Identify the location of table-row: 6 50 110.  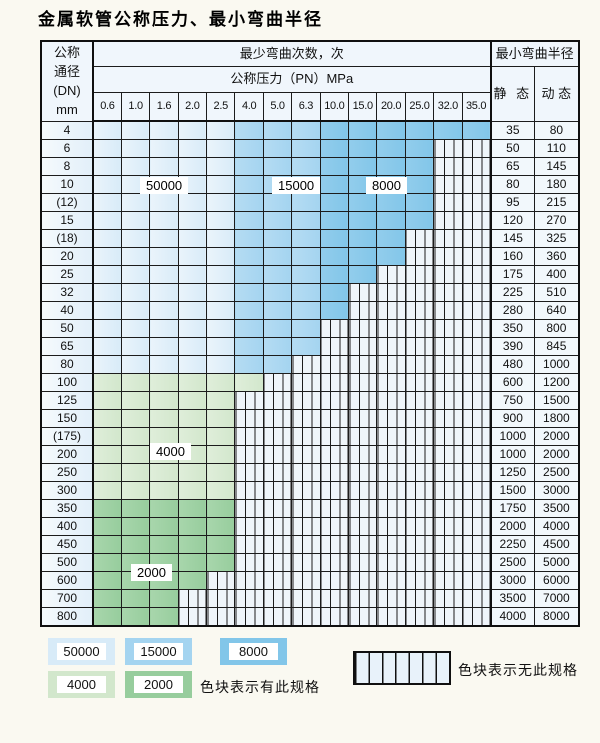
(310, 148).